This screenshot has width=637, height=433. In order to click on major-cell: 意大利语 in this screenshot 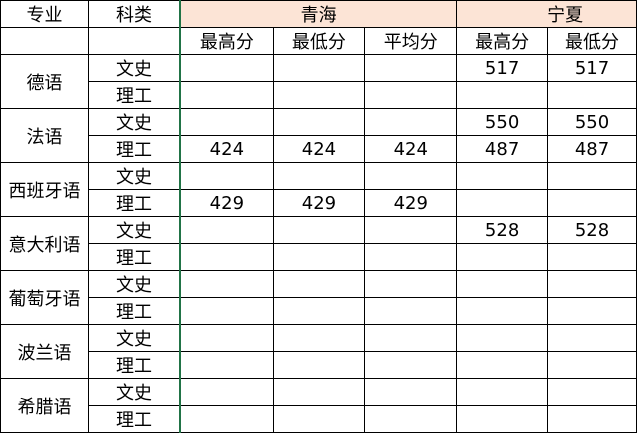, I will do `click(44, 243)`.